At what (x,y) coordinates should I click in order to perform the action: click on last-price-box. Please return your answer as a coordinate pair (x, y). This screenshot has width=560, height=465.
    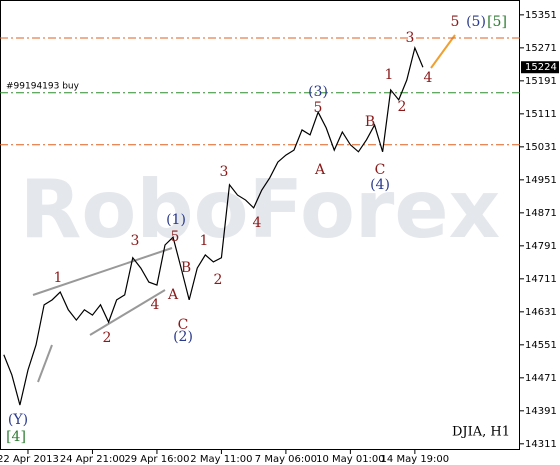
    Looking at the image, I should click on (540, 67).